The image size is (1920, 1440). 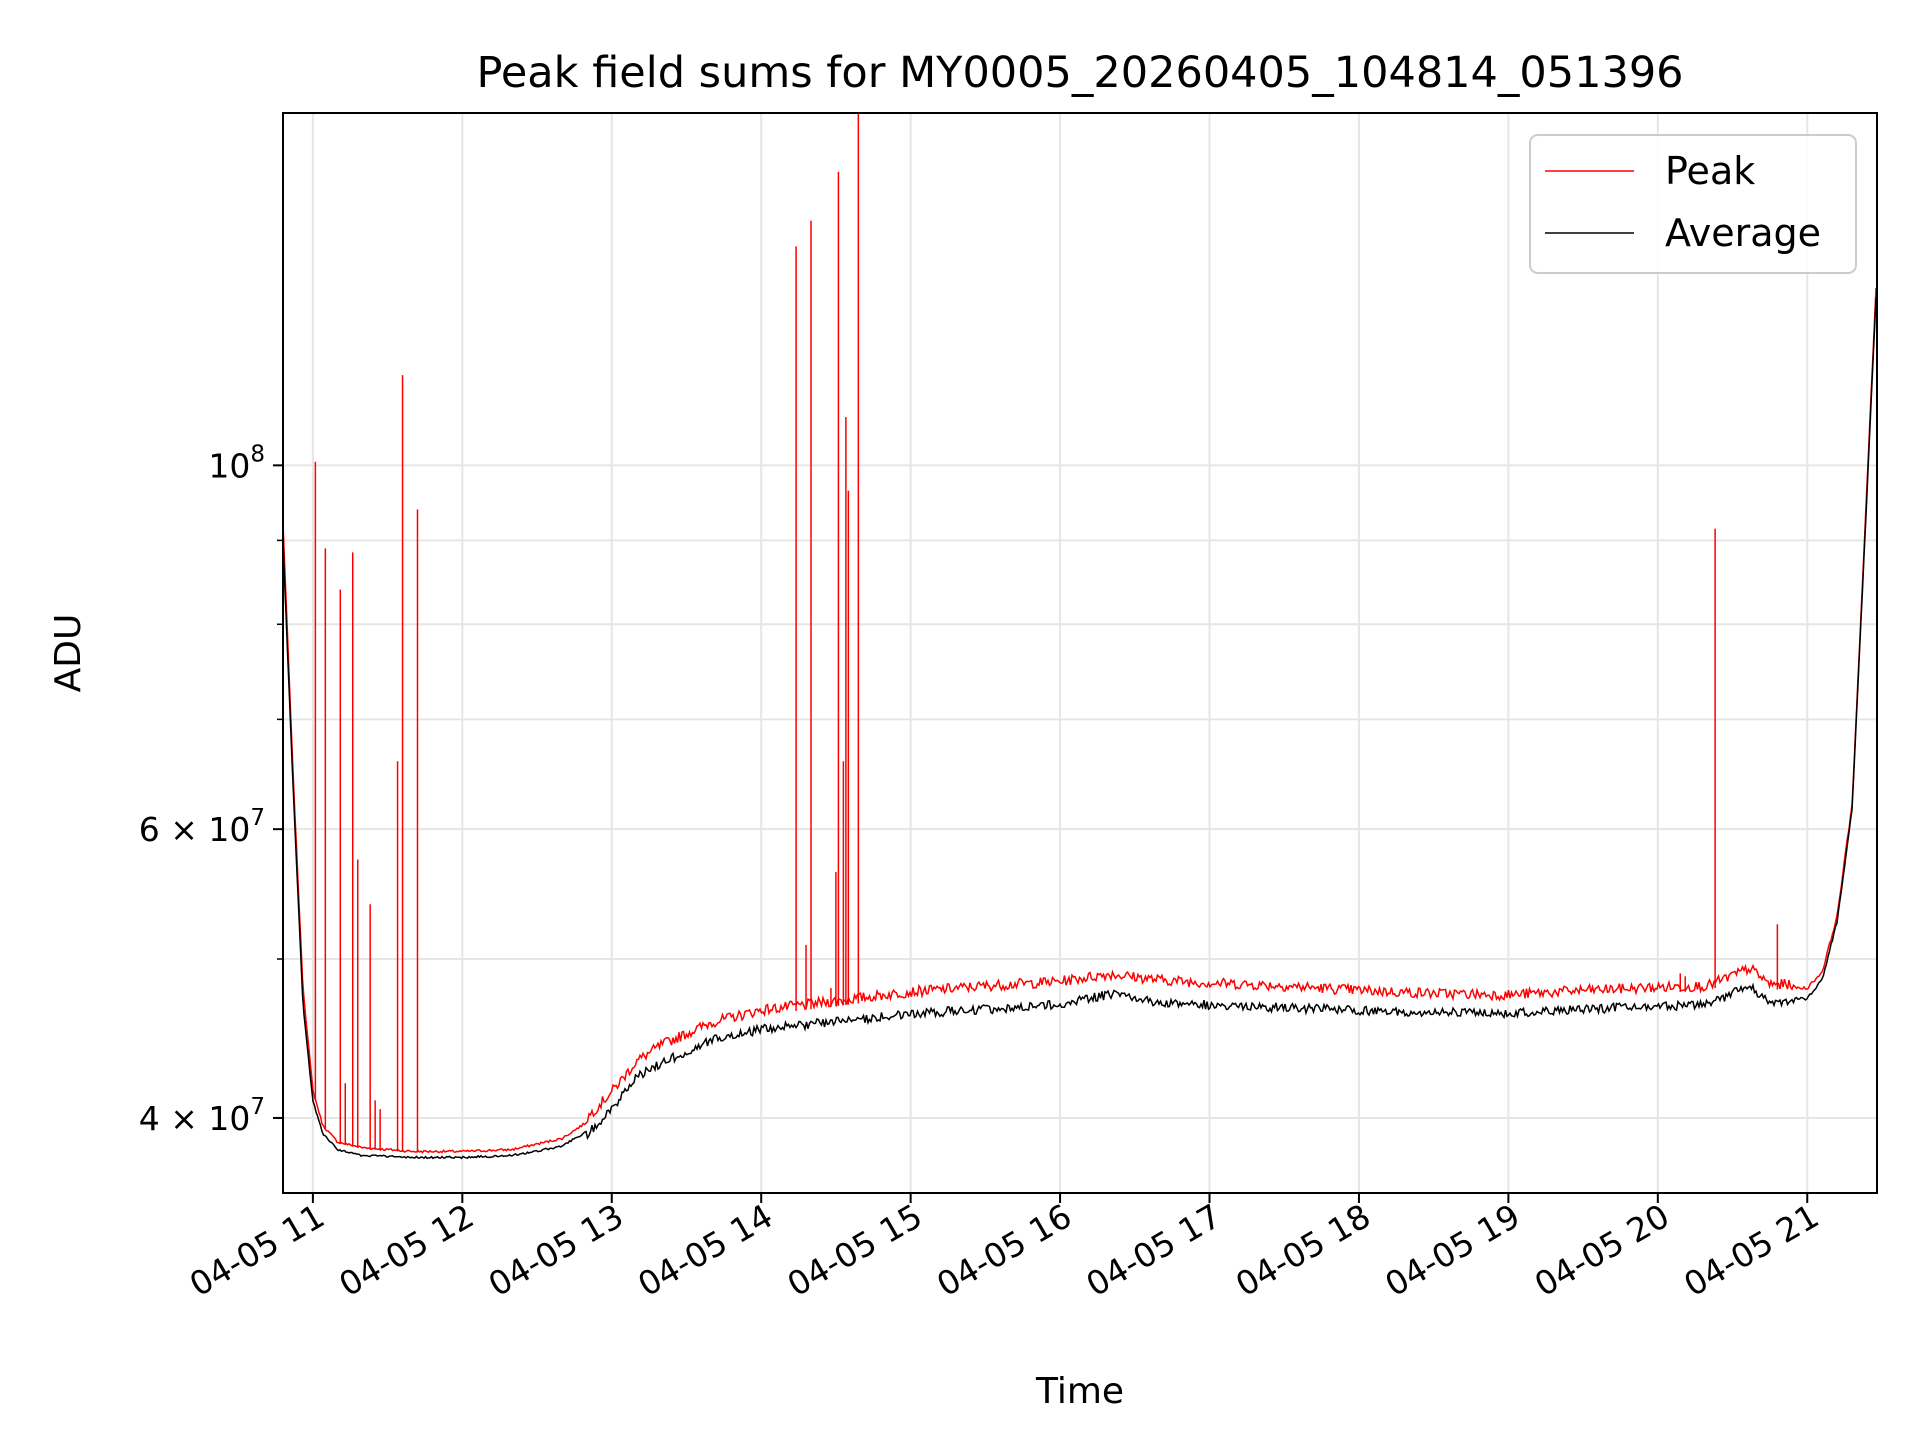 I want to click on y-tick-base: 6 × 10, so click(x=195, y=829).